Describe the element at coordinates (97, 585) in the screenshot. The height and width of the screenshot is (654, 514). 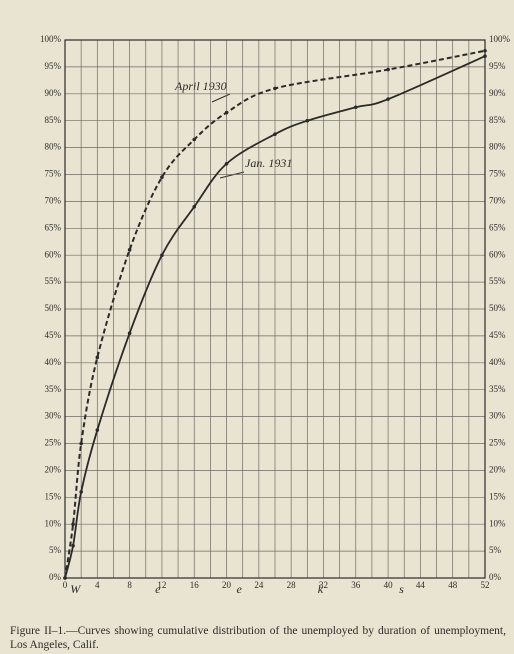
I see `x-tick-label: 4` at that location.